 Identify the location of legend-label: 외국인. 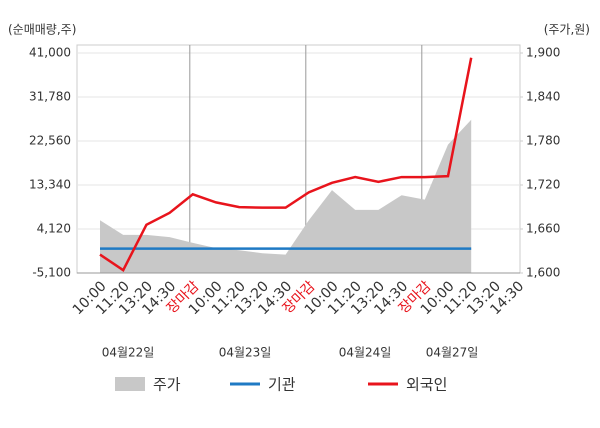
(426, 385).